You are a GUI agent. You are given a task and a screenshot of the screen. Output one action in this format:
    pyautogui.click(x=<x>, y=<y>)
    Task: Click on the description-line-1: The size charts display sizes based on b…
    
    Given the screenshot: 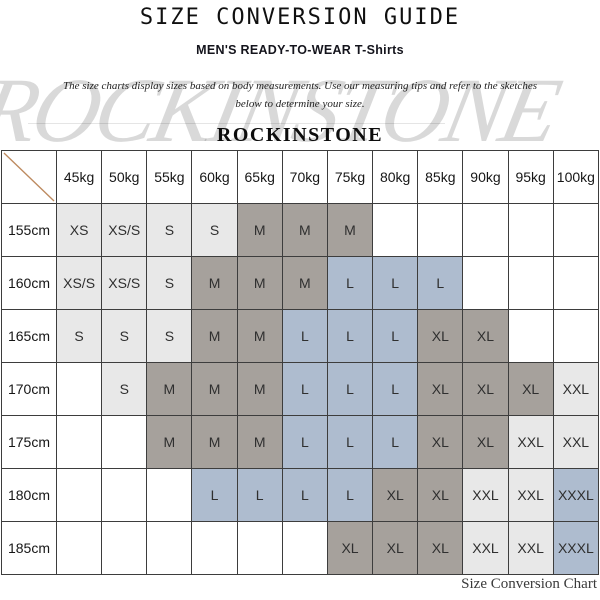 What is the action you would take?
    pyautogui.click(x=300, y=86)
    